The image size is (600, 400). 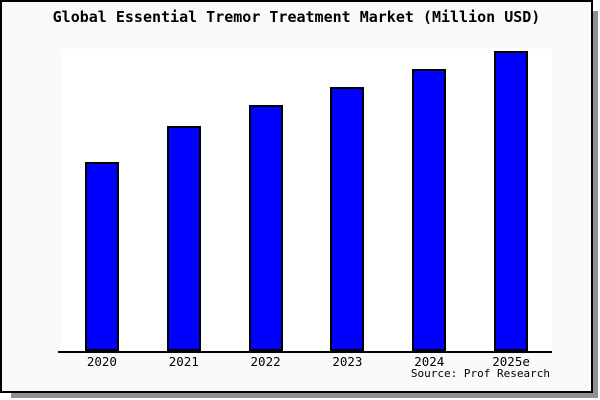 I want to click on bar-2021, so click(x=183, y=238).